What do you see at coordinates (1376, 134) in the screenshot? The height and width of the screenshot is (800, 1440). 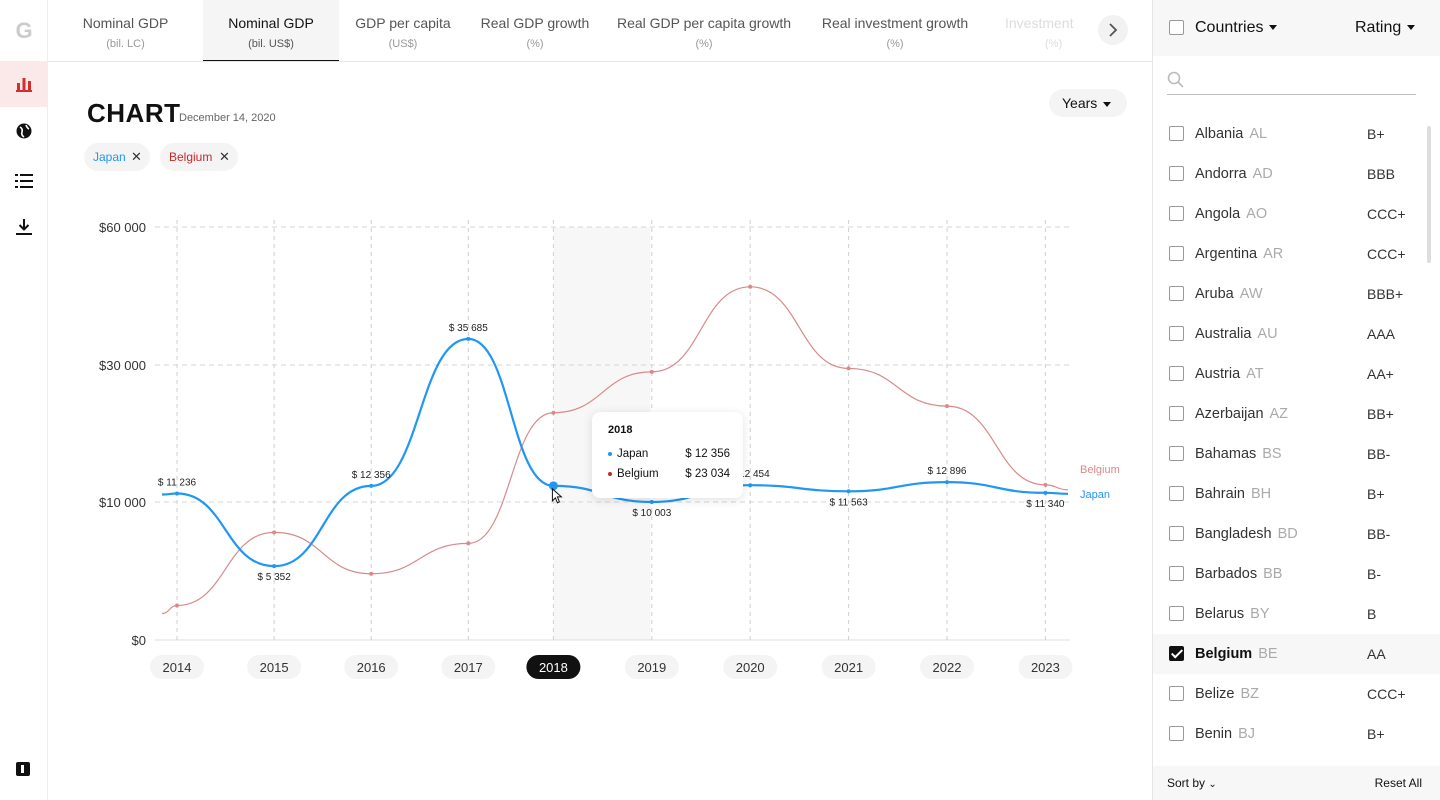 I see `country-rating: B+` at bounding box center [1376, 134].